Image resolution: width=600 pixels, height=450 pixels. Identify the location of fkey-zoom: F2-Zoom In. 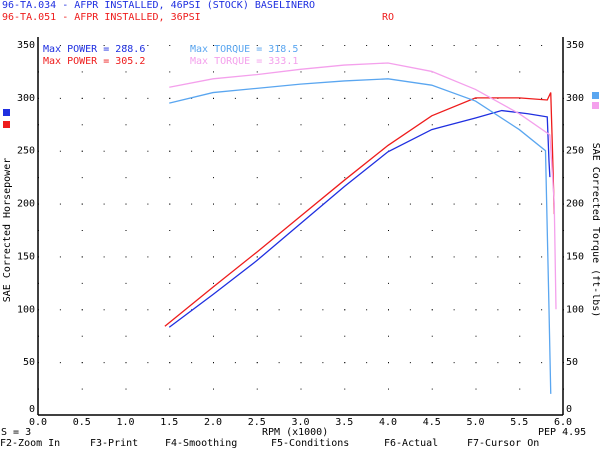
(30, 443).